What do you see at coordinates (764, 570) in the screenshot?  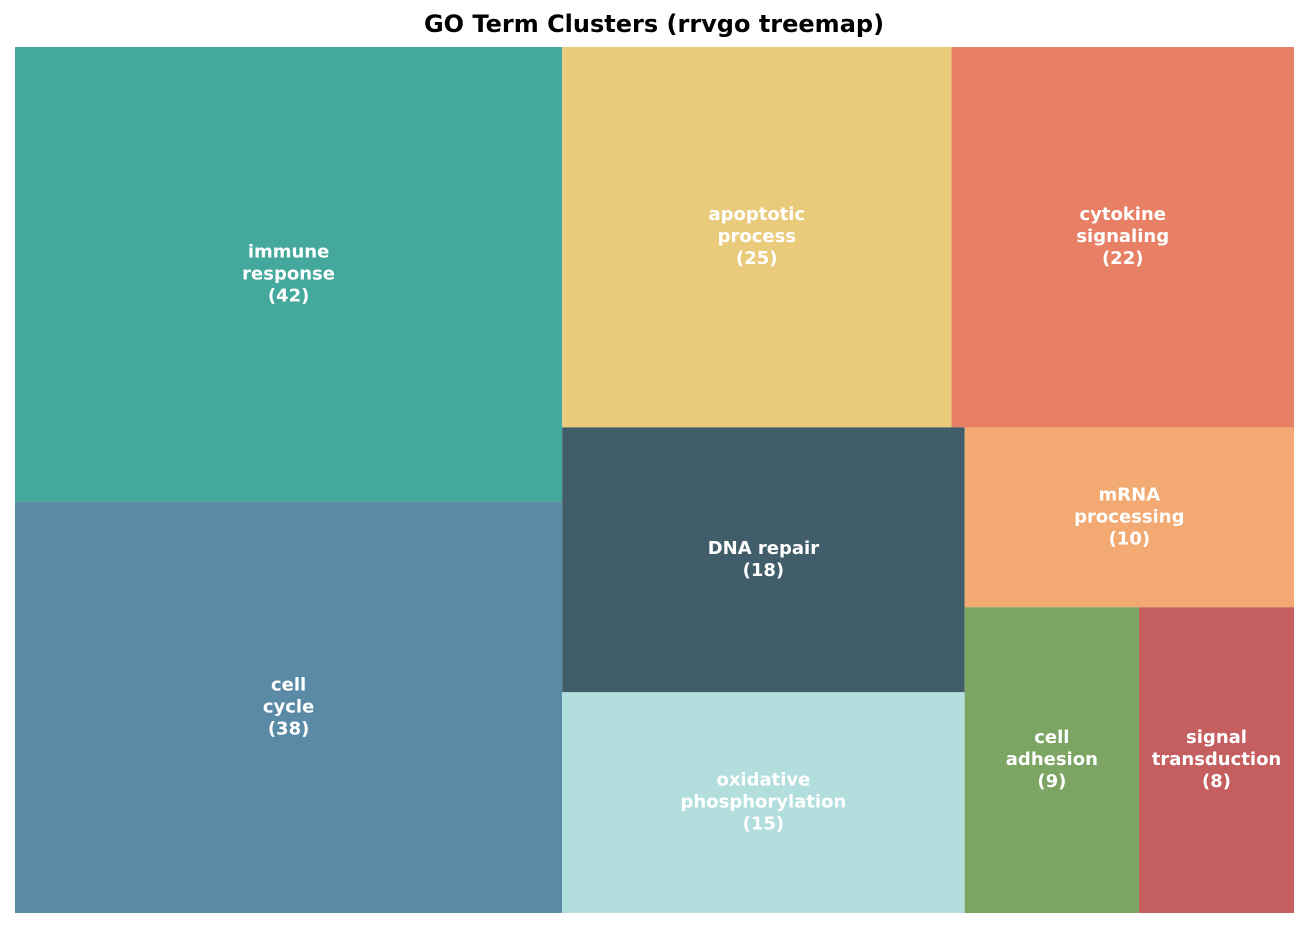 I see `tile-label-line: (18)` at bounding box center [764, 570].